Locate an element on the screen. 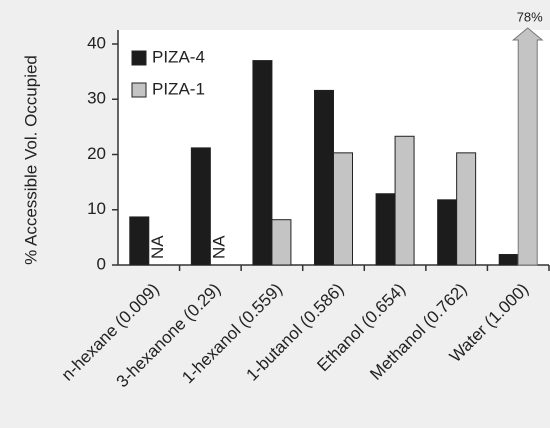 This screenshot has height=428, width=550. value-label: 78% is located at coordinates (530, 16).